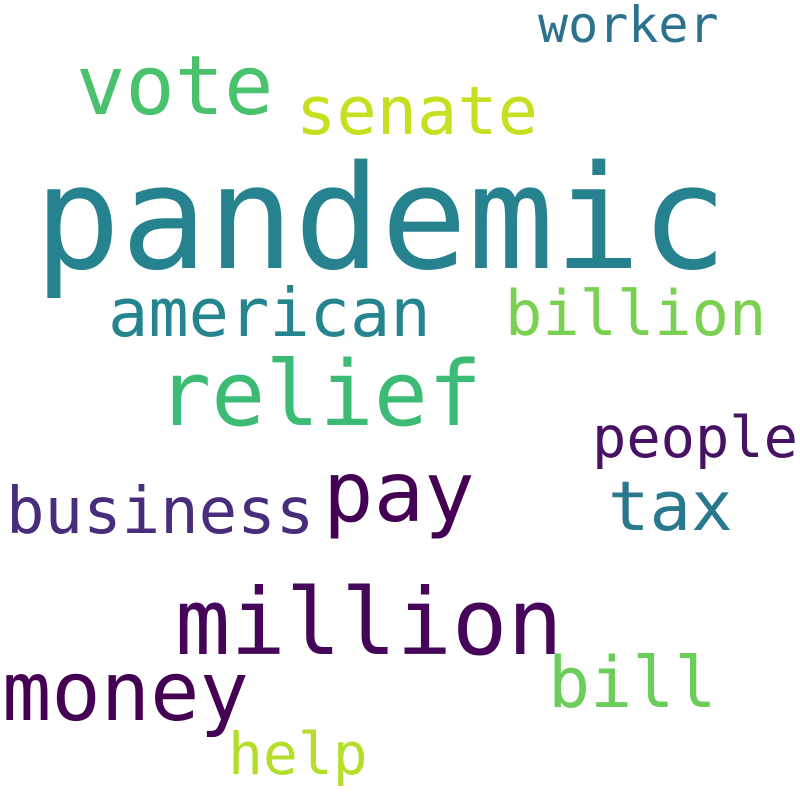 The width and height of the screenshot is (800, 800). I want to click on word-senate: senate, so click(417, 111).